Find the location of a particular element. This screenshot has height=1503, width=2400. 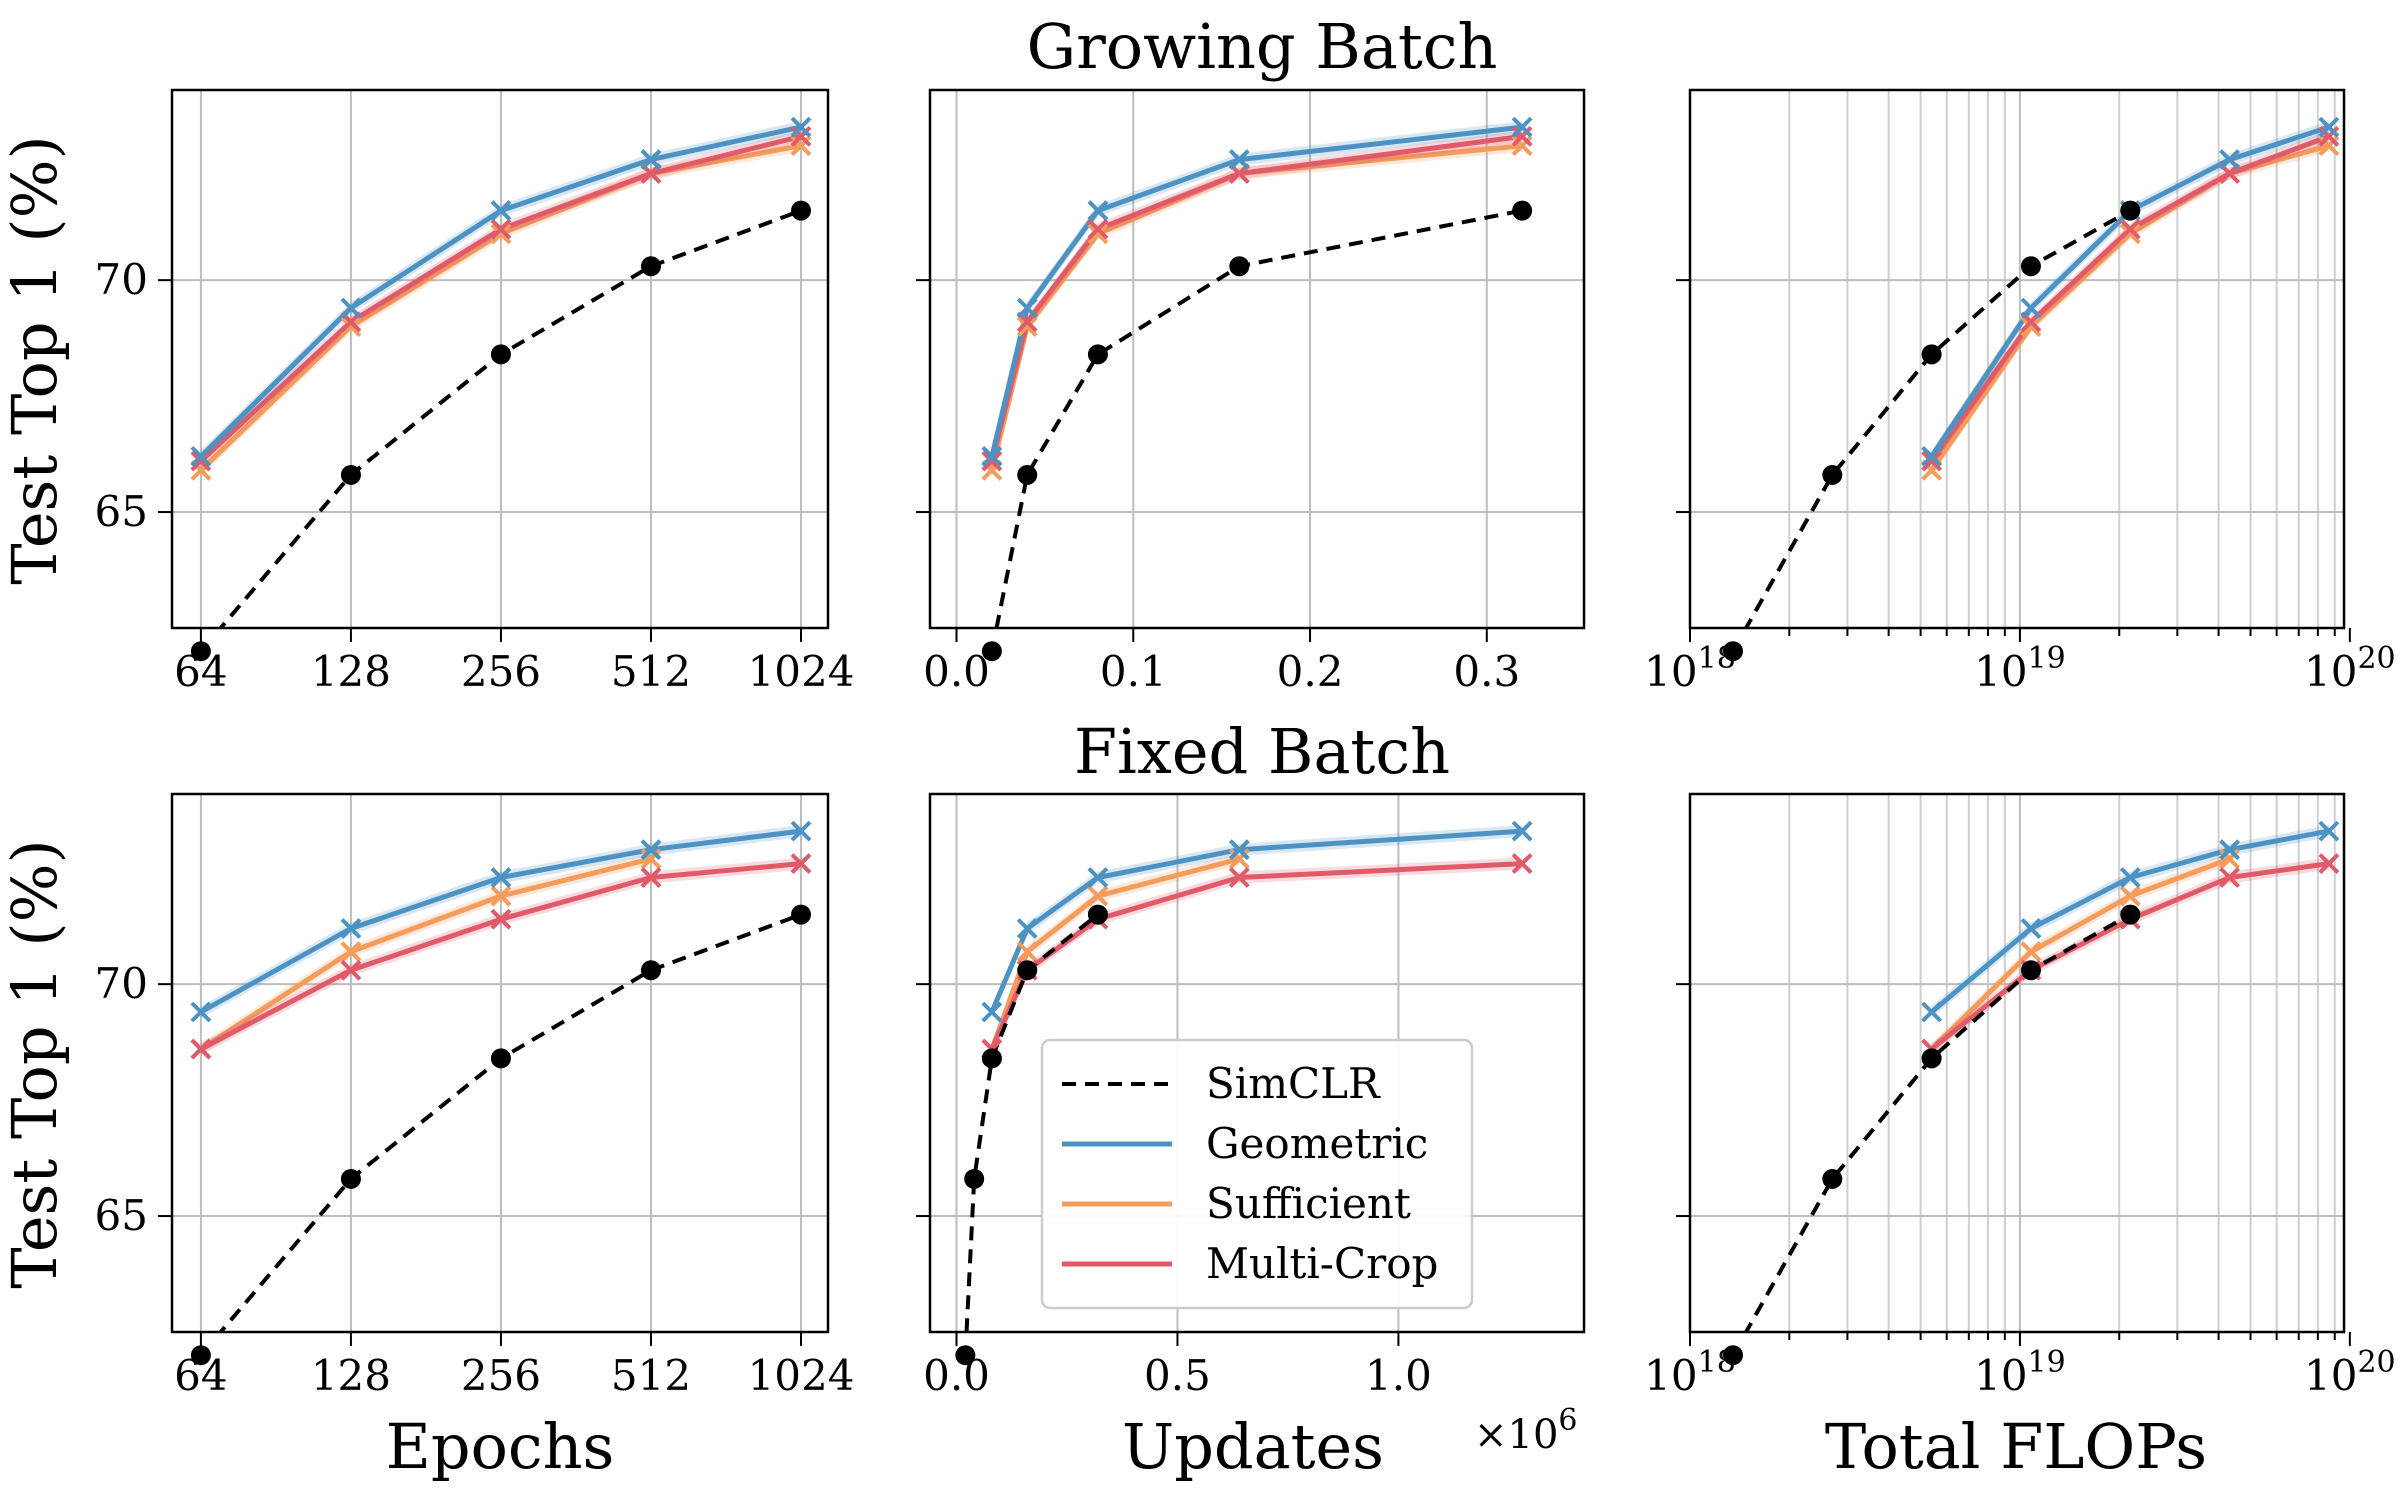

panel-1: 0.0 0.1 0.2 0.3 is located at coordinates (1251, 392).